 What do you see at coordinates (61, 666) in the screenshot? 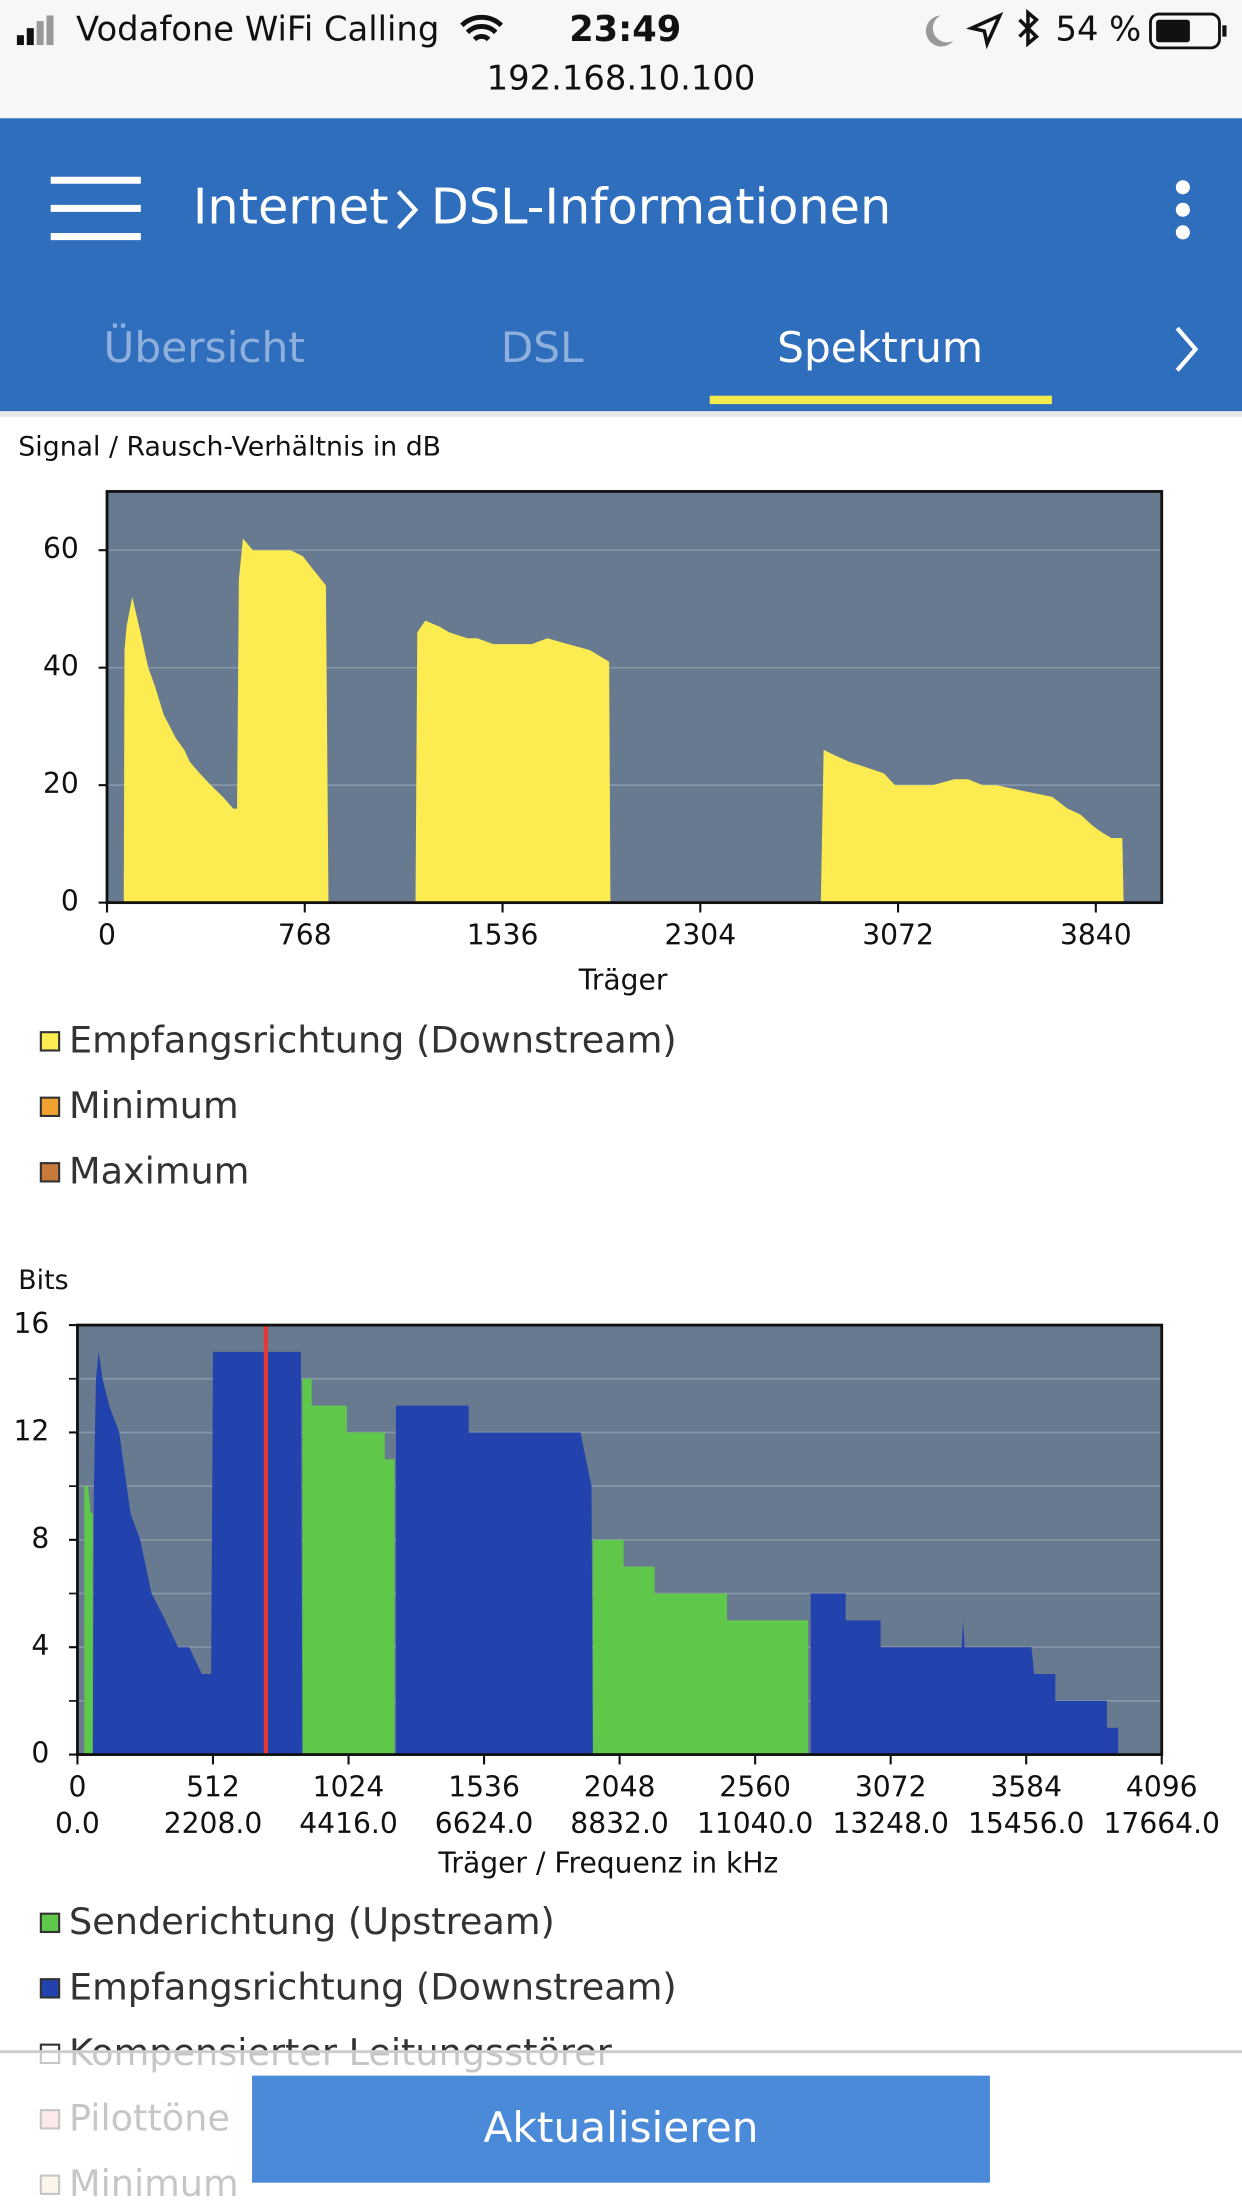
I see `y-tick-label: 40` at bounding box center [61, 666].